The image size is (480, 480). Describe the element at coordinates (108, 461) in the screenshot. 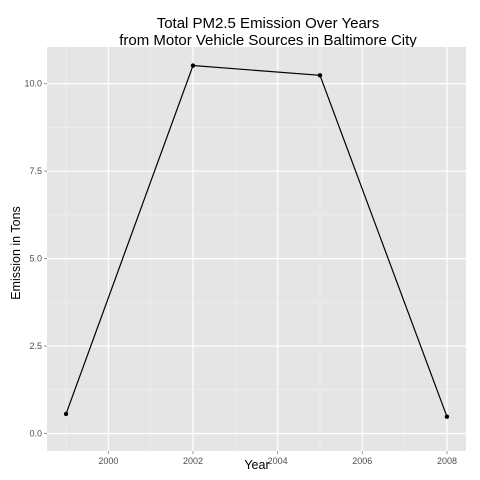

I see `x-tick-label: 2000` at that location.